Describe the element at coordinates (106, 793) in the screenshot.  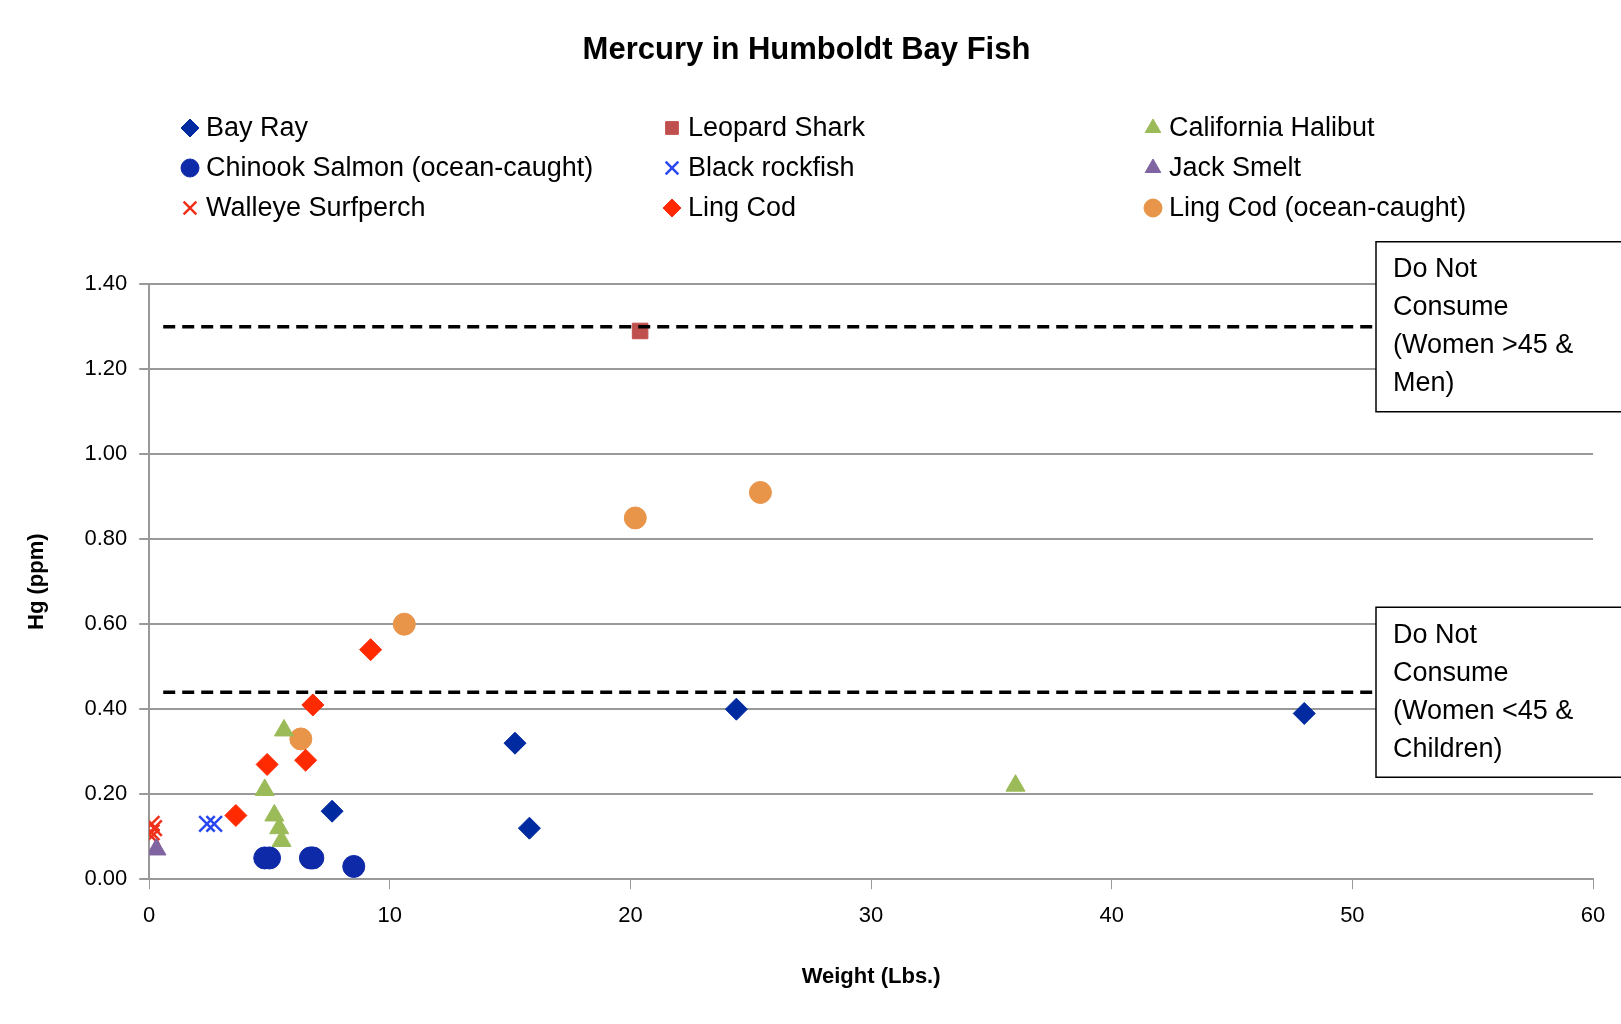
I see `y-tick-label: 0.20` at that location.